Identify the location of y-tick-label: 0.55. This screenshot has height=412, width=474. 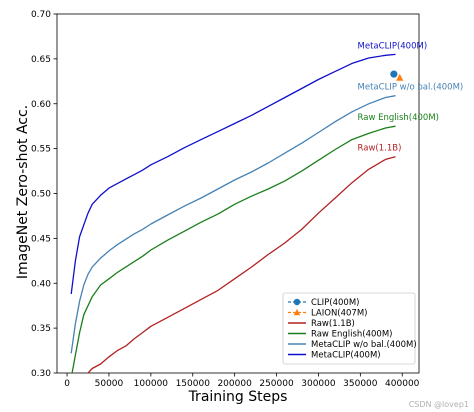
(41, 150).